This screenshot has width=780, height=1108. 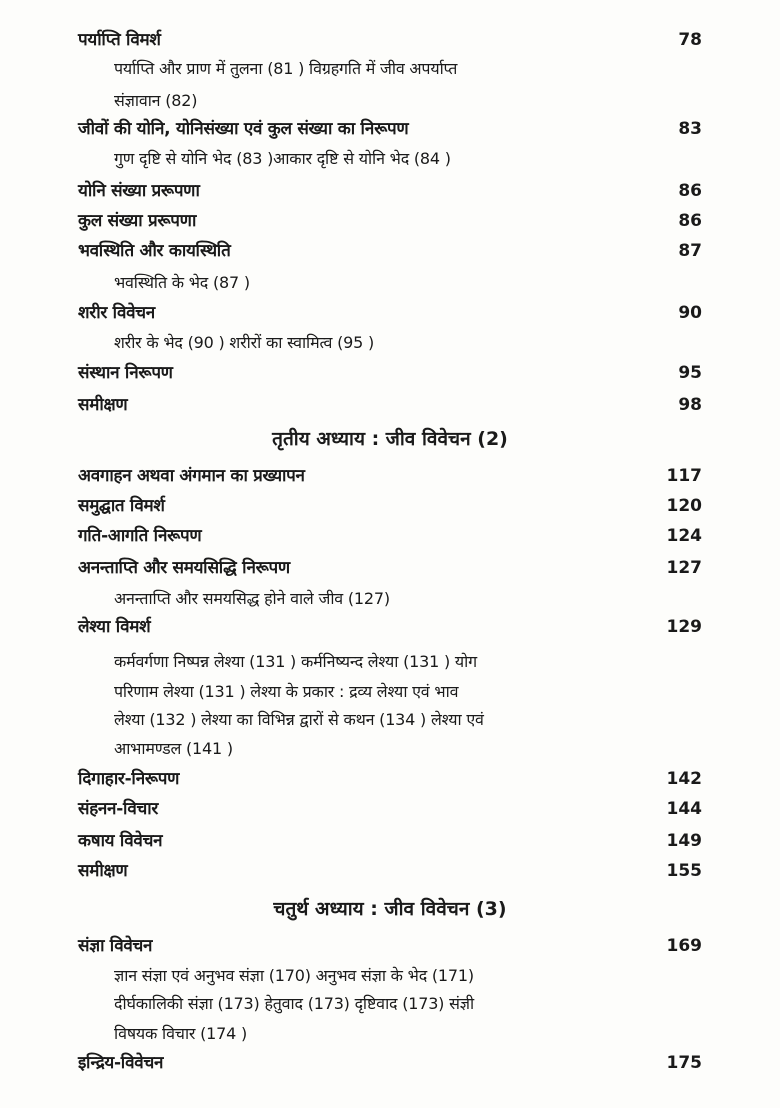 I want to click on entry-title: समुद्घात विमर्श, so click(x=121, y=506).